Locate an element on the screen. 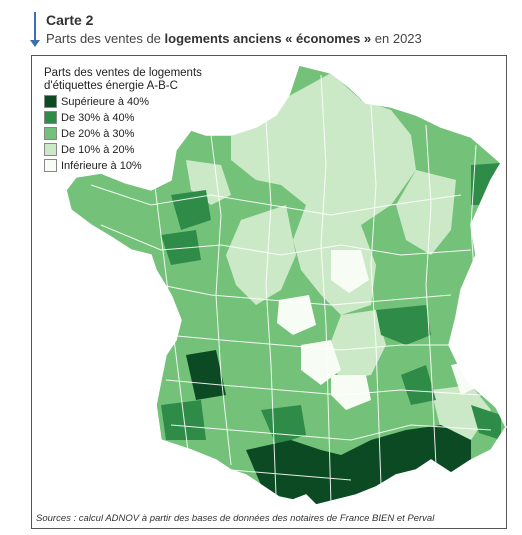  region-gironde is located at coordinates (206, 375).